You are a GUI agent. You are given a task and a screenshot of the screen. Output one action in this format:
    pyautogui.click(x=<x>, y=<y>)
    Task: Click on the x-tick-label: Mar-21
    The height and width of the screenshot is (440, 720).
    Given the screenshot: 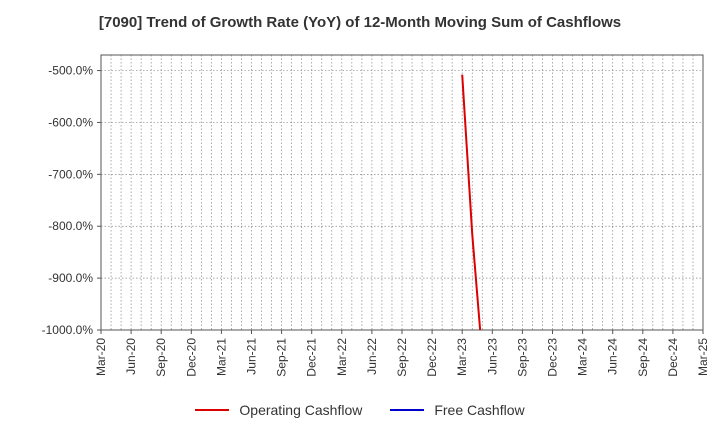 What is the action you would take?
    pyautogui.click(x=221, y=357)
    